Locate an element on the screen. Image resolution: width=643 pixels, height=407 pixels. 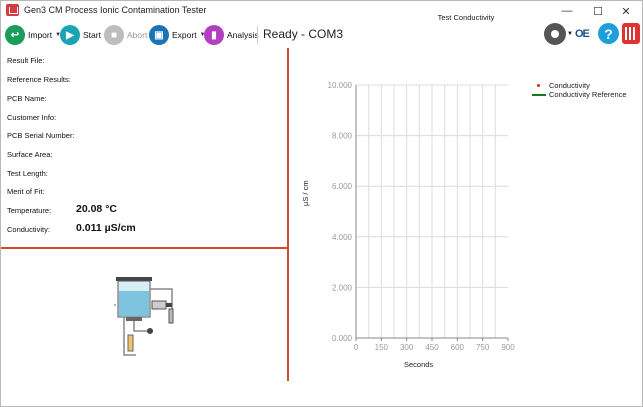
abort-button: ■ Abort is located at coordinates (125, 35).